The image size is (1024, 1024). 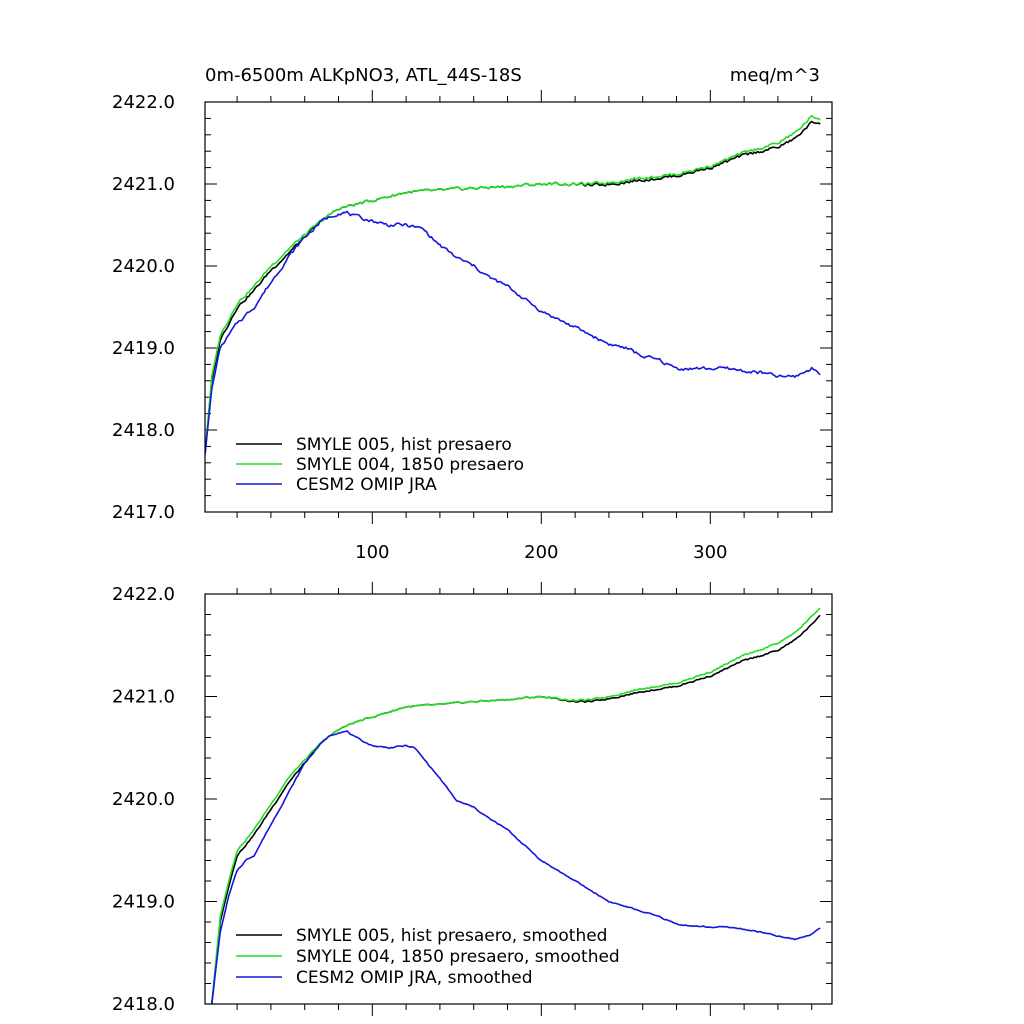 What do you see at coordinates (372, 552) in the screenshot?
I see `x-tick-label: 100` at bounding box center [372, 552].